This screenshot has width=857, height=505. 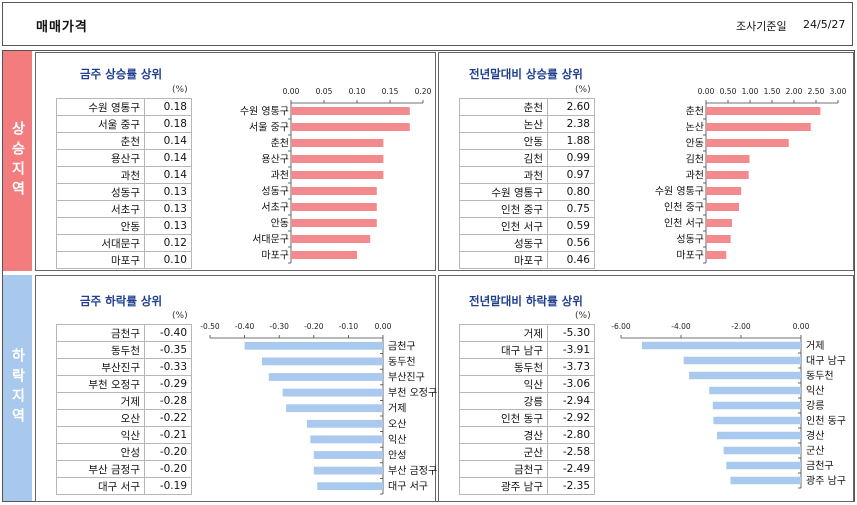 What do you see at coordinates (269, 128) in the screenshot?
I see `category-label: 서울 중구` at bounding box center [269, 128].